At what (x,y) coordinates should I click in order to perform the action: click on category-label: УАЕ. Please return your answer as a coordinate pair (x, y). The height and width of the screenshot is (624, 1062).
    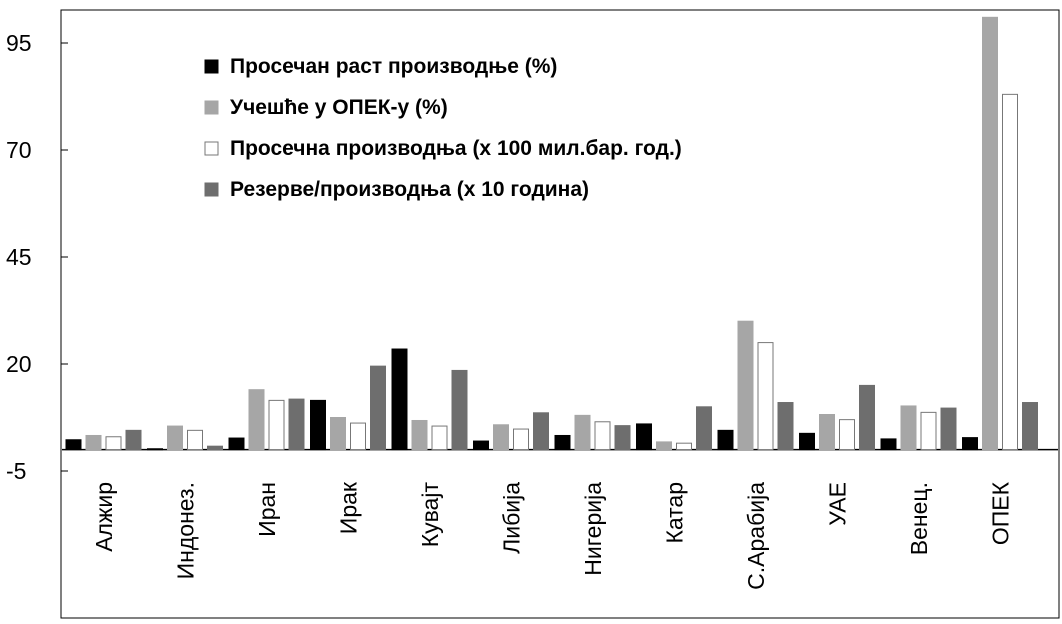
    Looking at the image, I should click on (838, 504).